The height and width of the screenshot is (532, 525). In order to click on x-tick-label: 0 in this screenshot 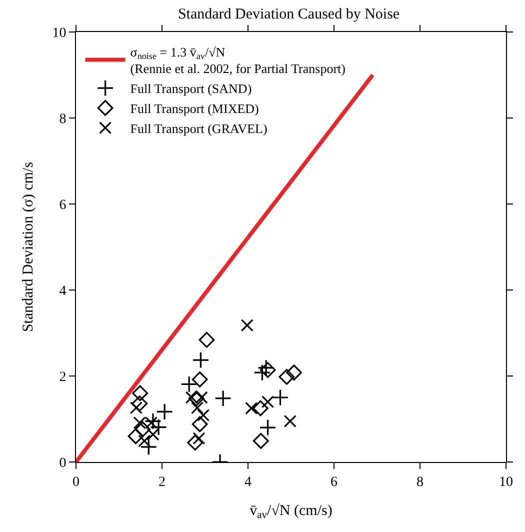, I will do `click(76, 482)`.